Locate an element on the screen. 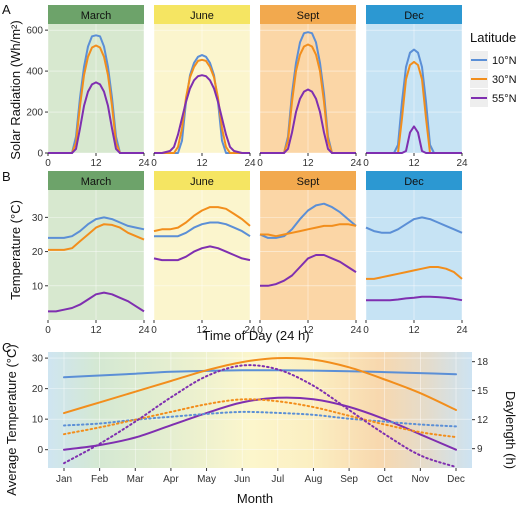 The height and width of the screenshot is (505, 520). panel-b-strip-label-dec: Dec is located at coordinates (414, 182).